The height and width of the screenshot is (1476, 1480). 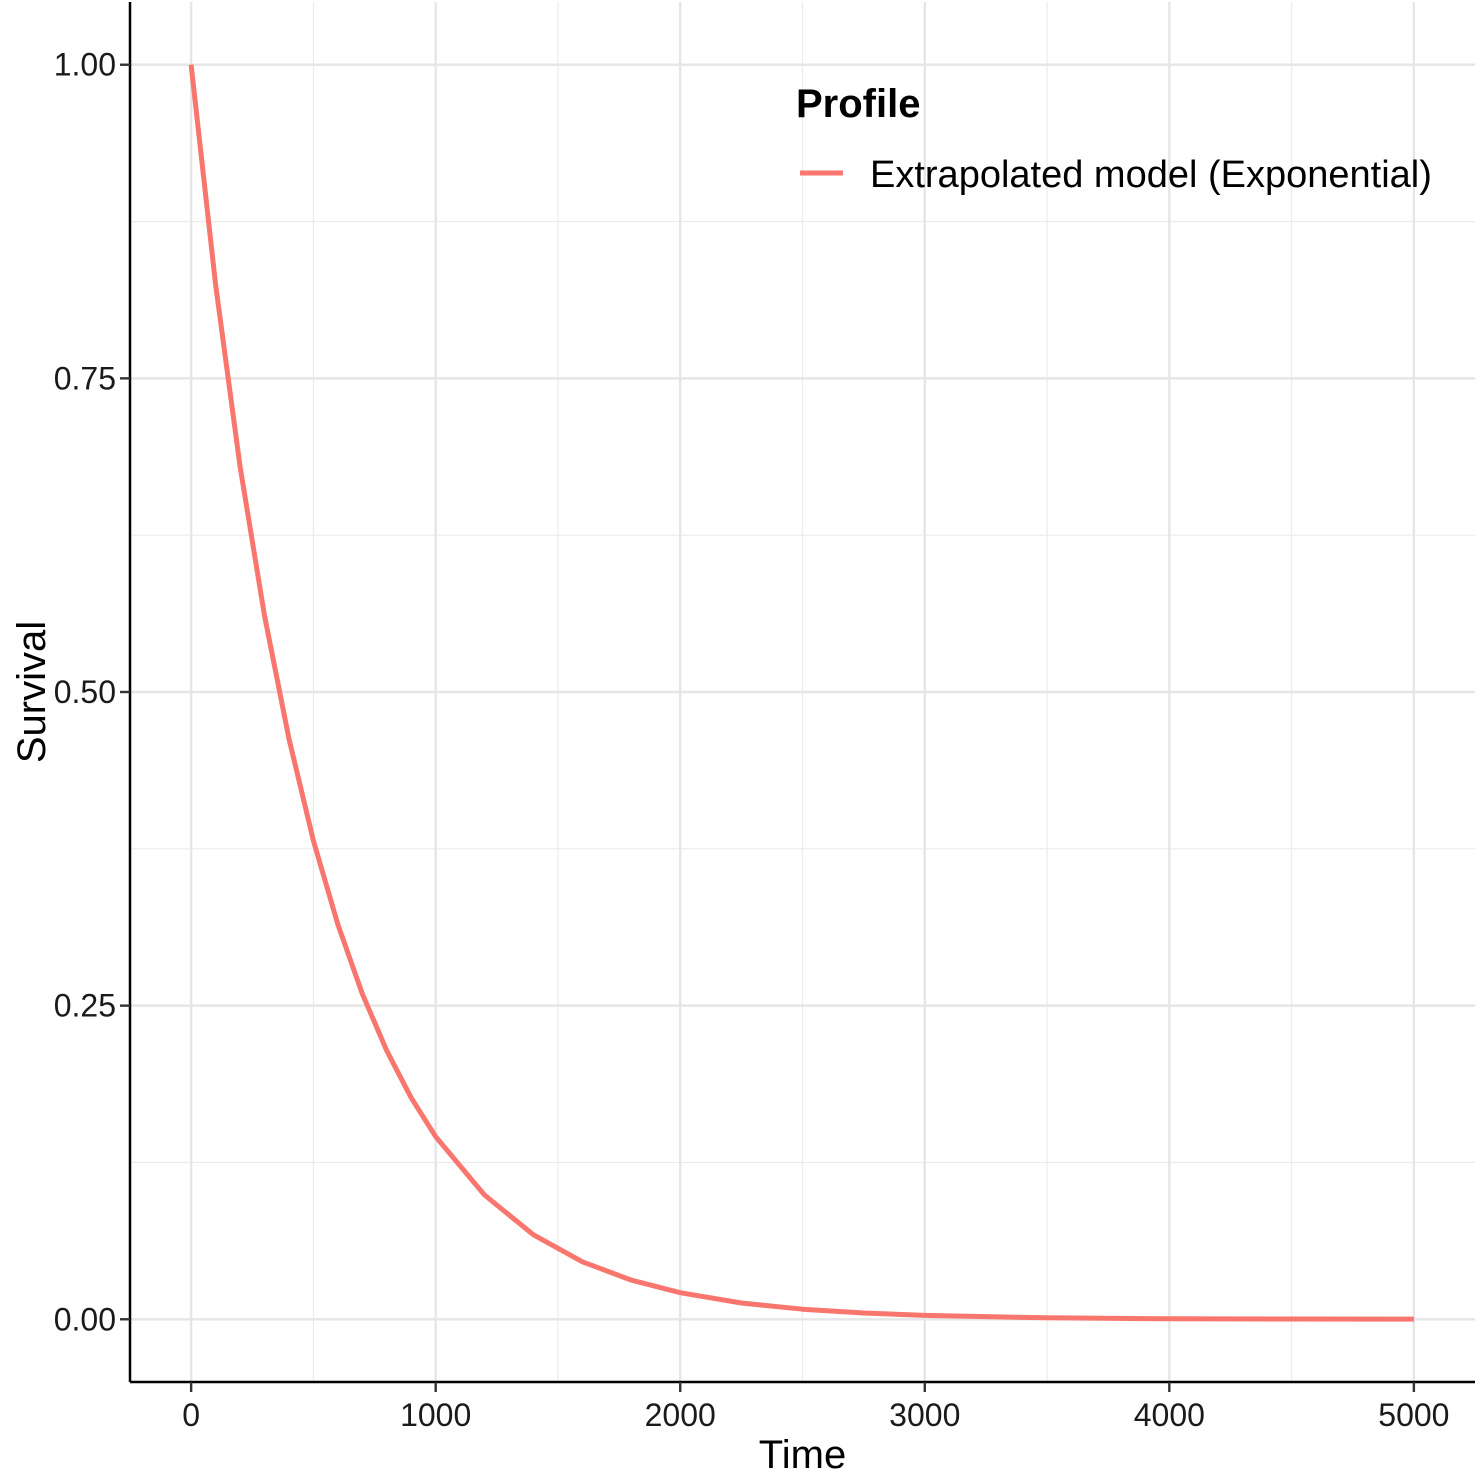 I want to click on y-tick-label: 0.00, so click(x=85, y=1319).